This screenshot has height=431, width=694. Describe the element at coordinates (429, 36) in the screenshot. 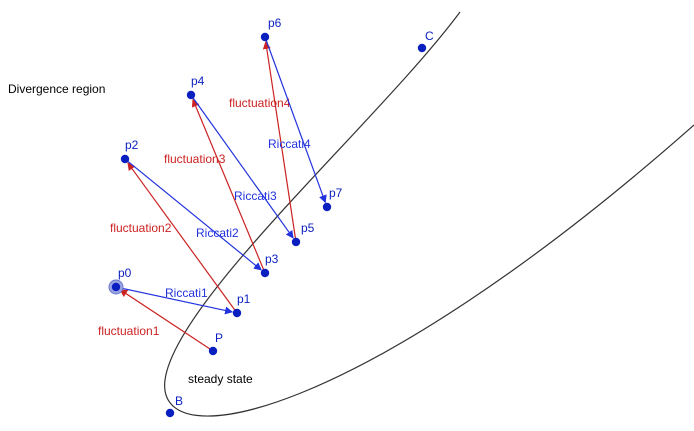

I see `point-label-C: C` at that location.